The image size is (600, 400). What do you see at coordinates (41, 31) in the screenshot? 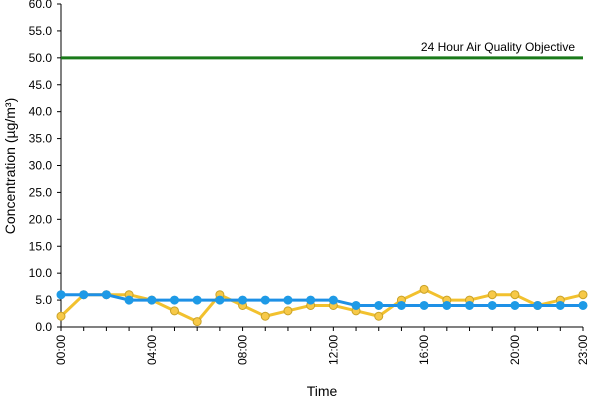
I see `y-tick-label: 55.0` at bounding box center [41, 31].